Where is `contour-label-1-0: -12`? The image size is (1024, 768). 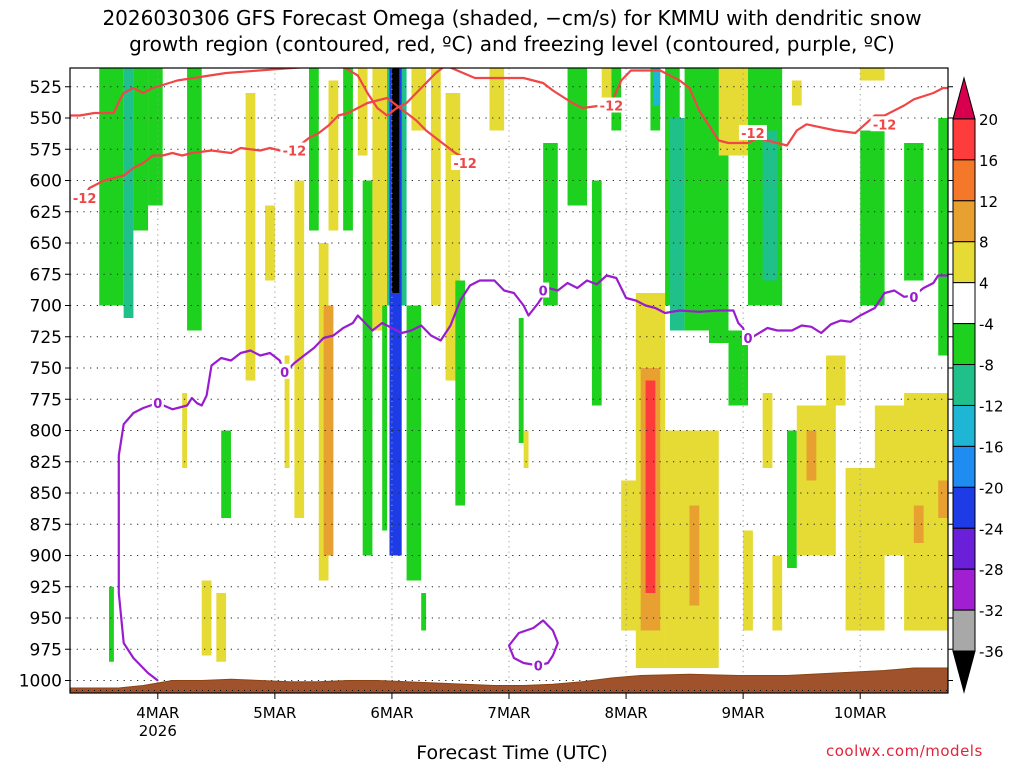 contour-label-1-0: -12 is located at coordinates (85, 199).